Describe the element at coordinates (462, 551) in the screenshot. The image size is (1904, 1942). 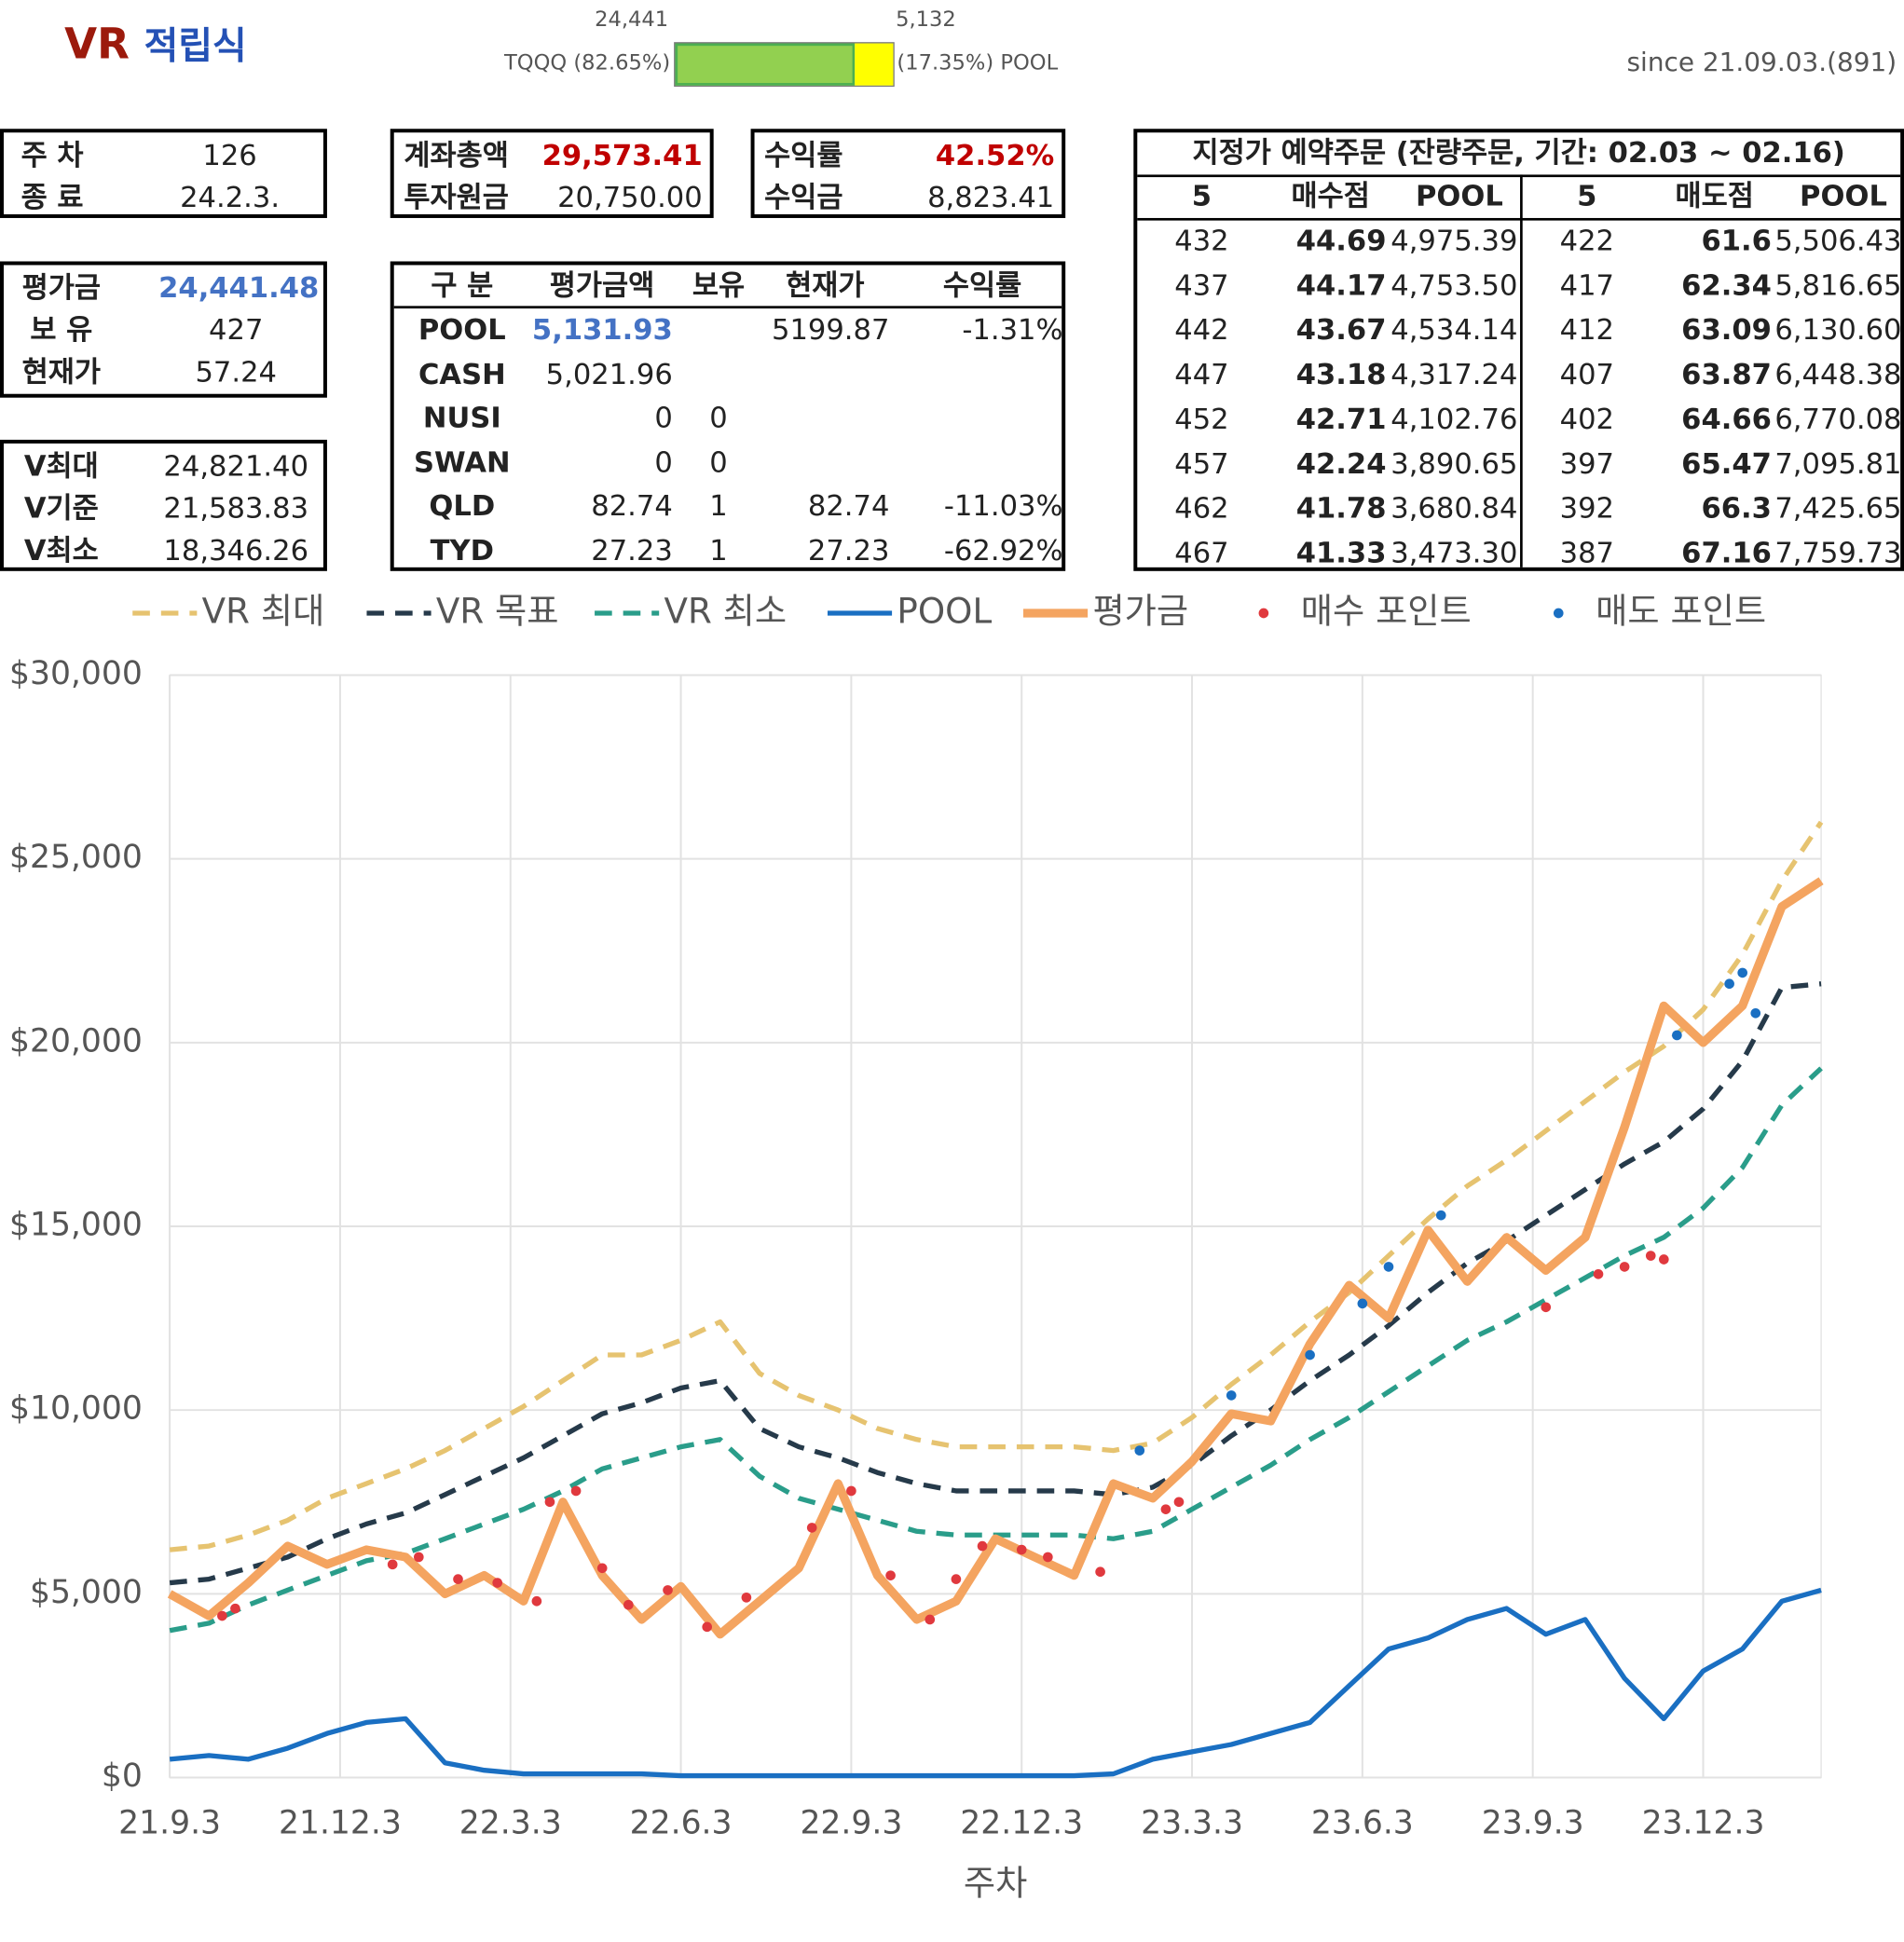
I see `holdings-cell: TYD` at that location.